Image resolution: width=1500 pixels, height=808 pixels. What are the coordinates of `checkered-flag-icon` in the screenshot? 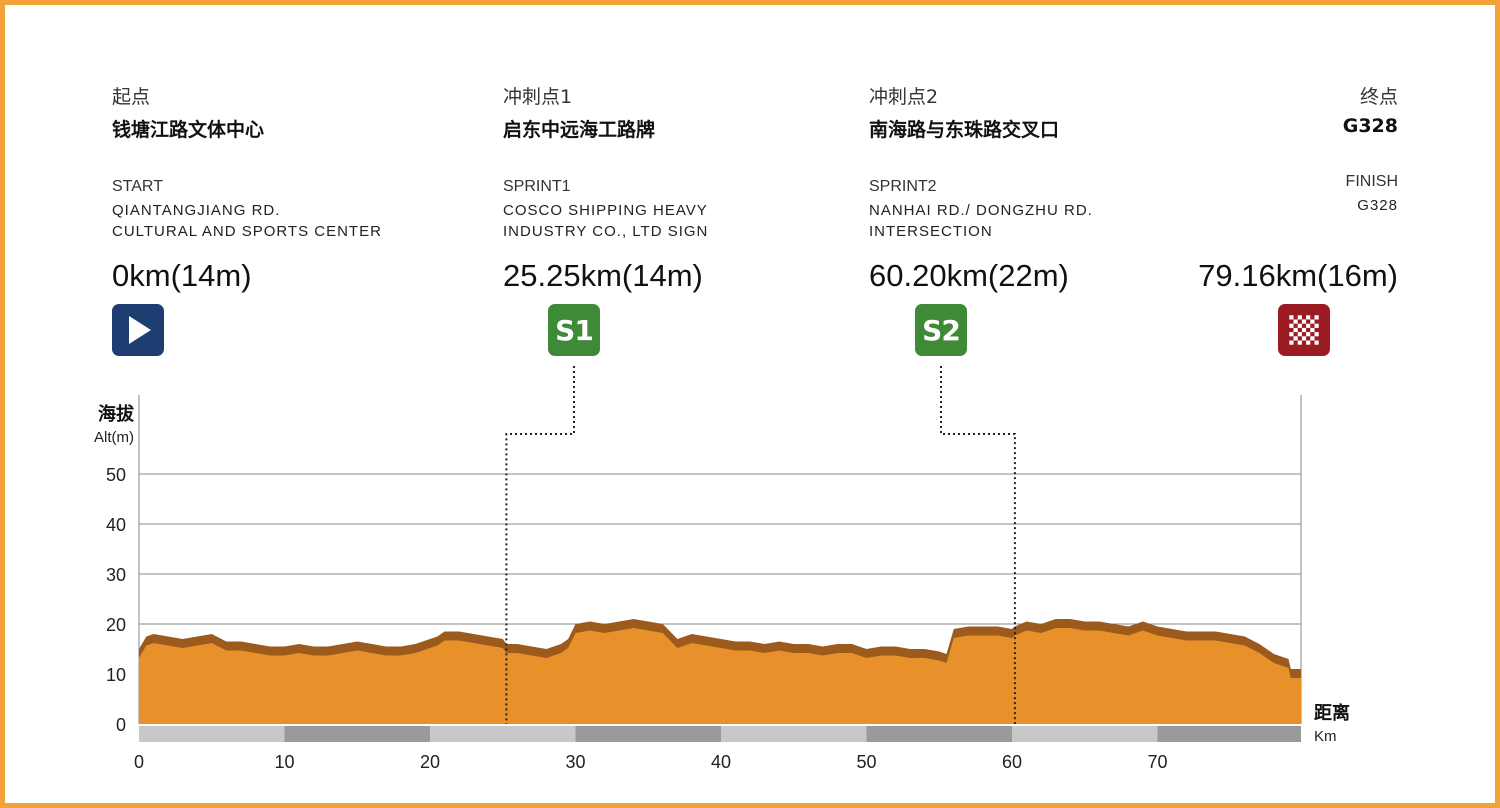 It's located at (1304, 330).